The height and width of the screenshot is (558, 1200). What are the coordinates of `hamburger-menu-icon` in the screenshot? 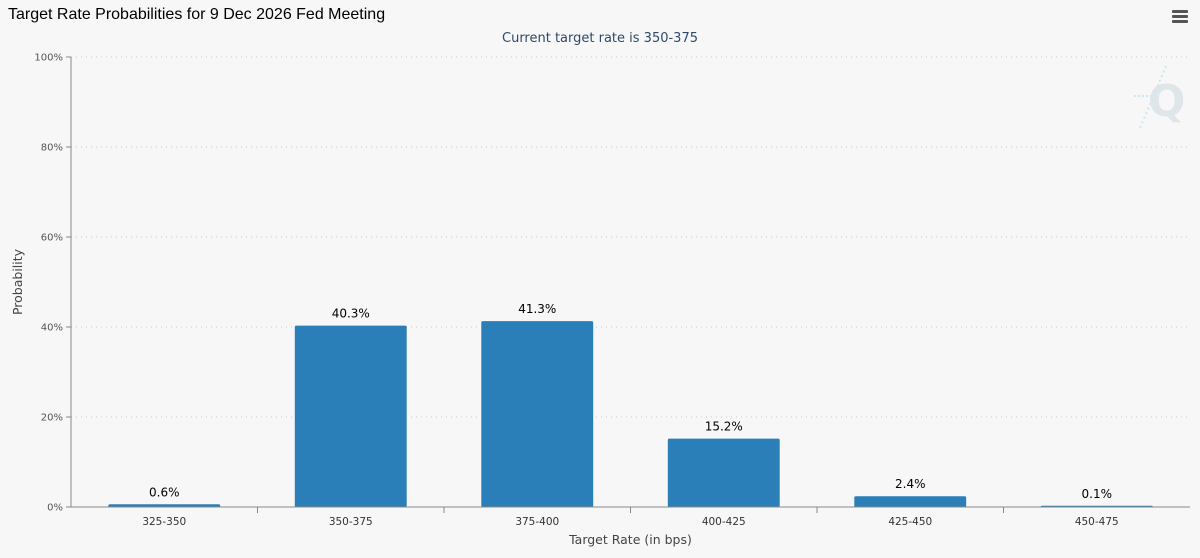 It's located at (1180, 17).